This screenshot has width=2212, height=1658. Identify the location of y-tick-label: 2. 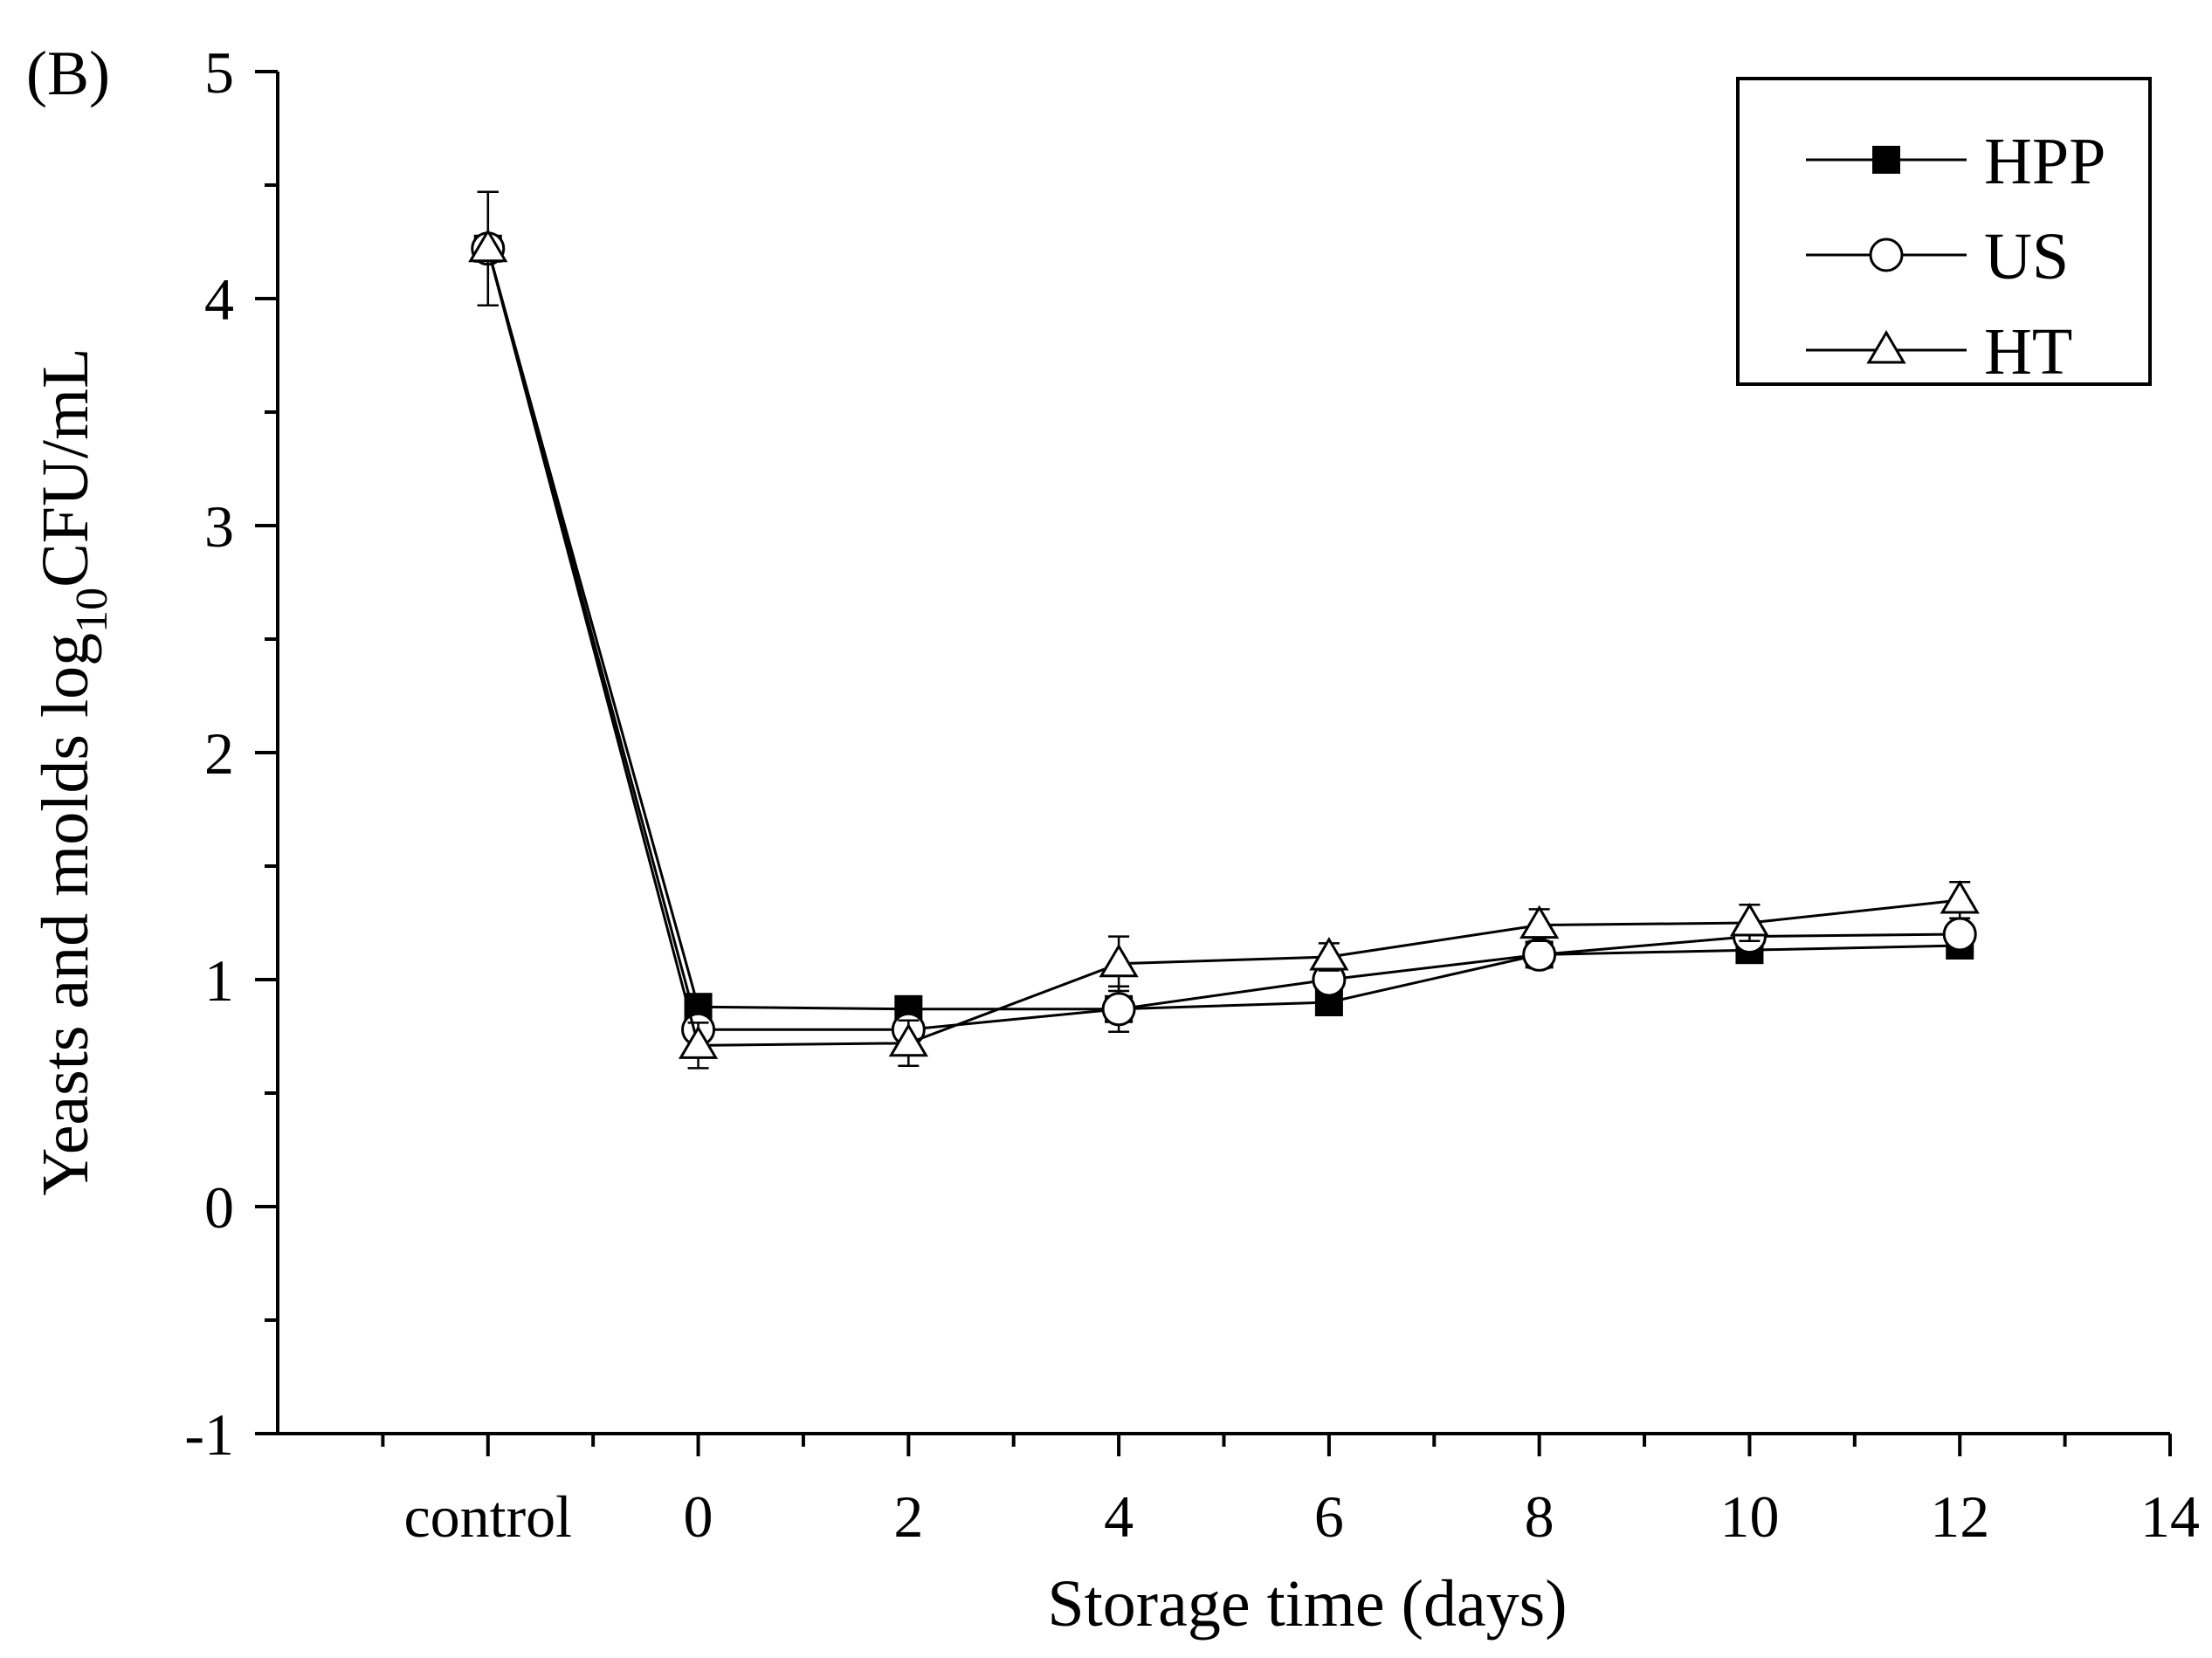
(219, 753).